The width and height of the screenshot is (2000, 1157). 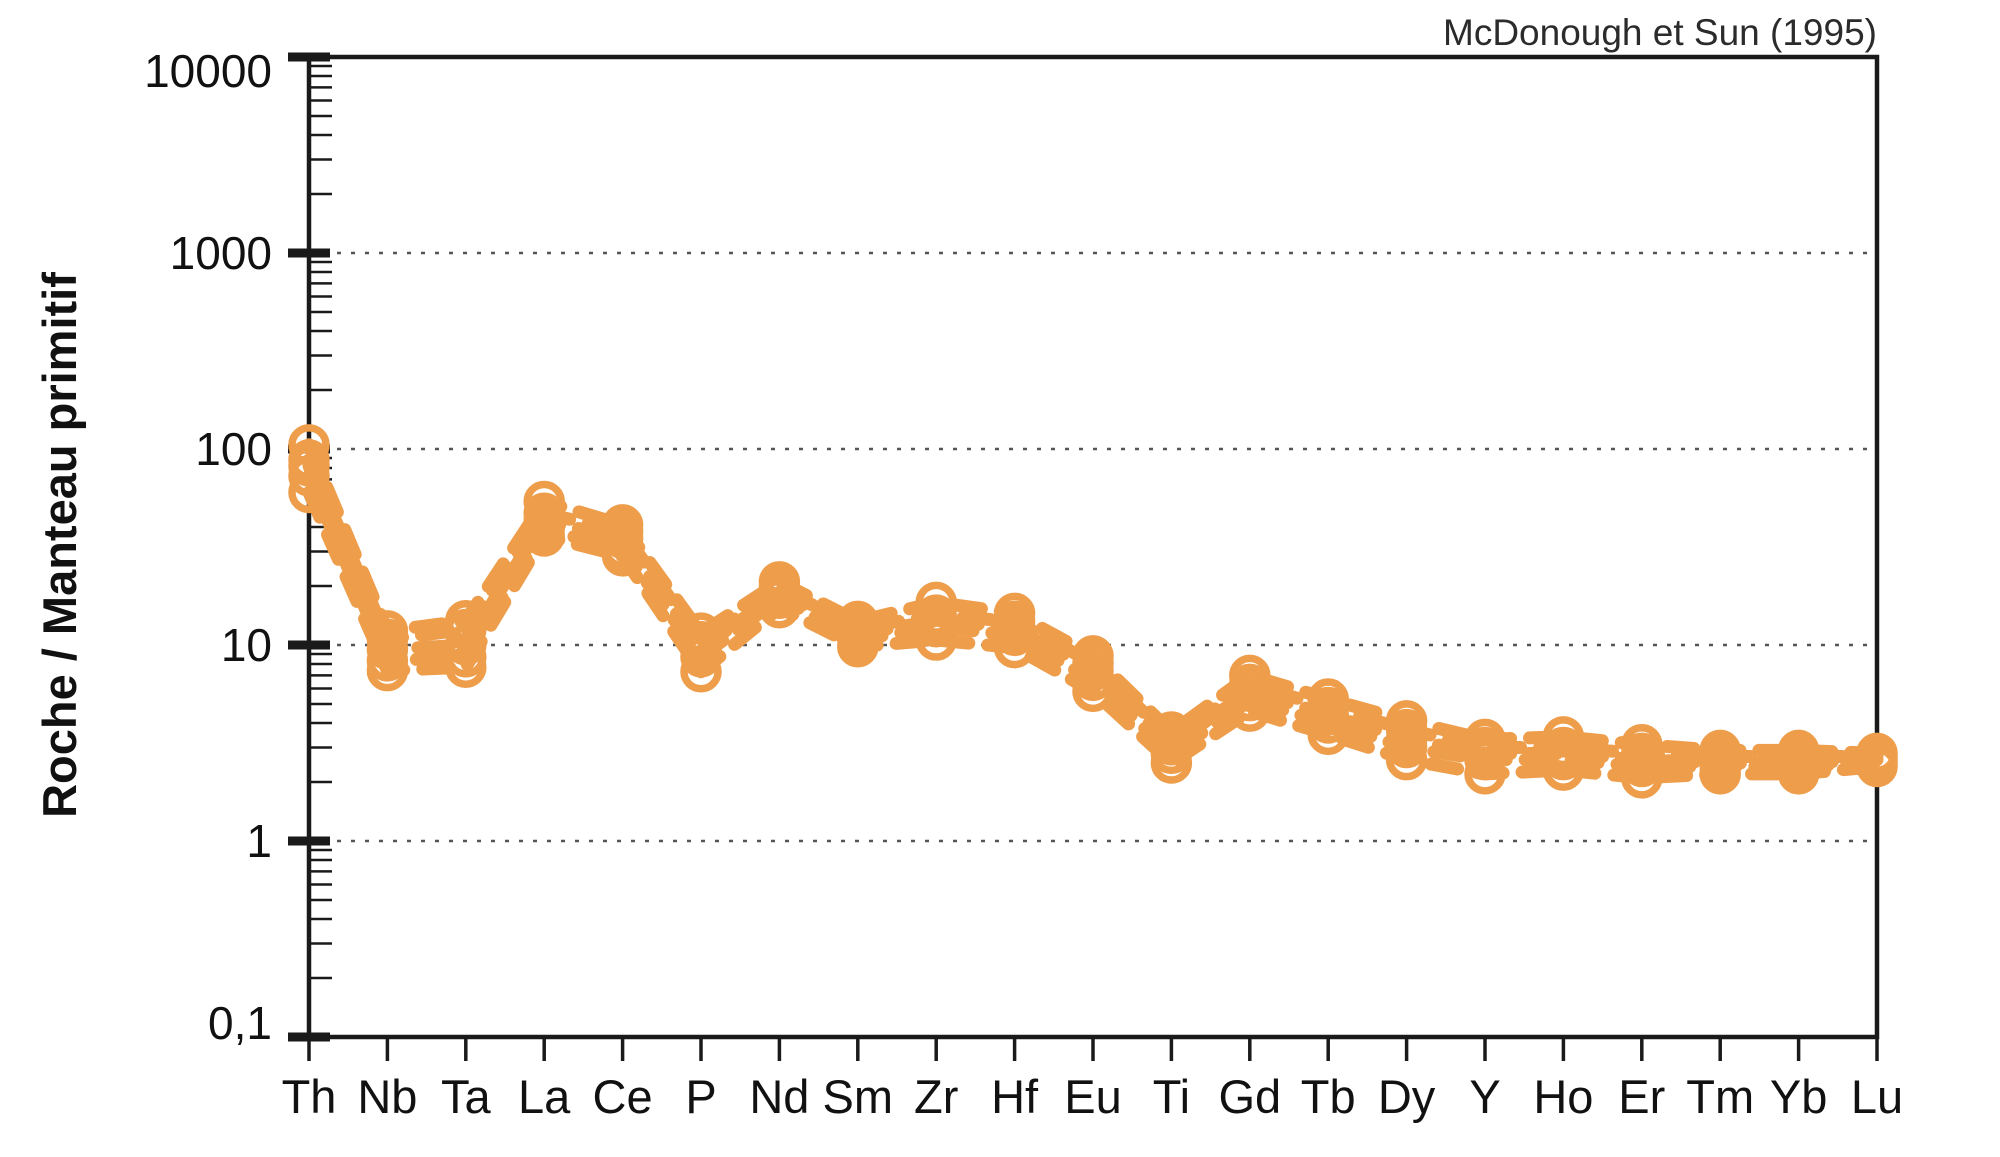 I want to click on x-tick-label: Ta, so click(x=466, y=1096).